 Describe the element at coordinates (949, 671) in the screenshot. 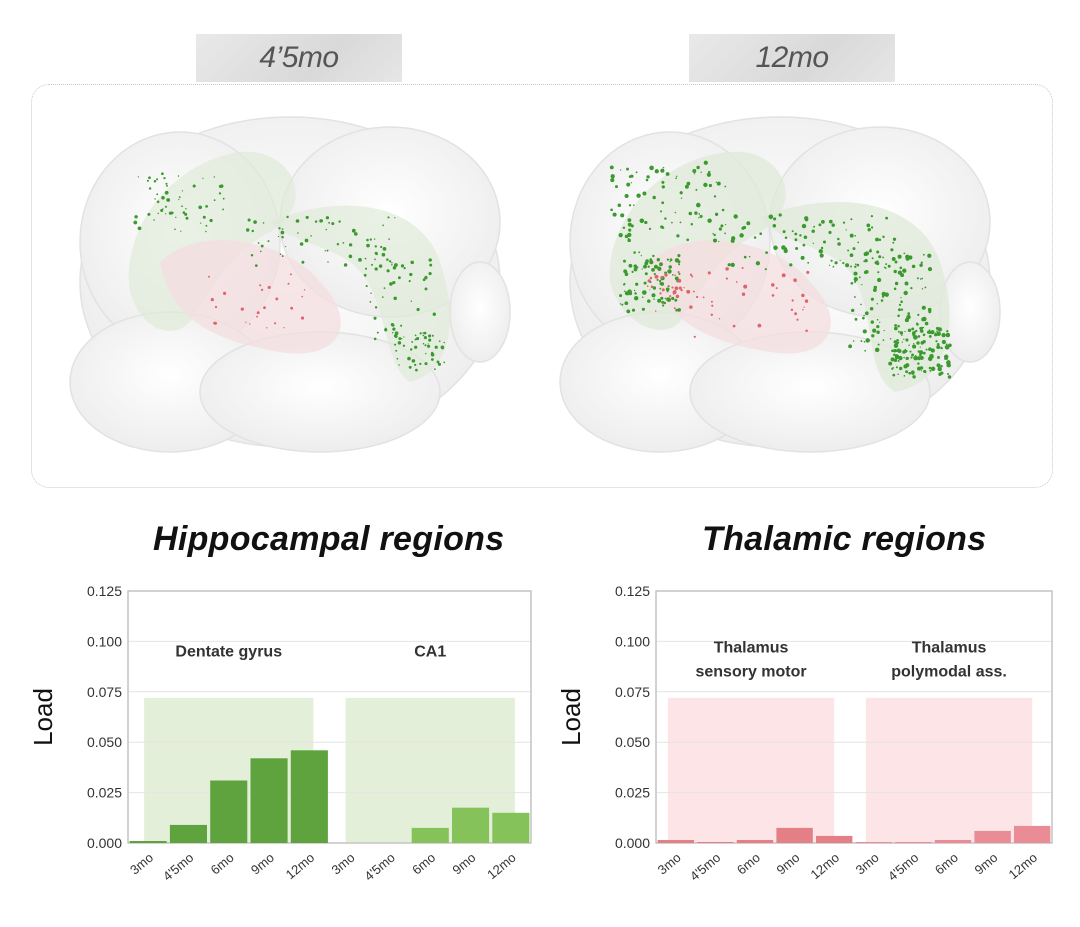

I see `group-label: polymodal ass.` at that location.